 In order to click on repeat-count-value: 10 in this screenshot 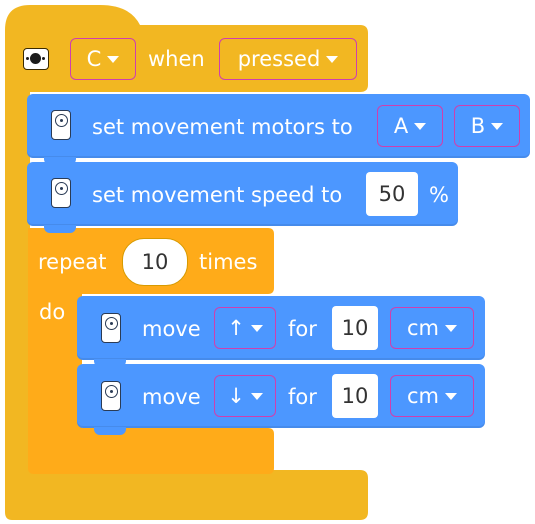, I will do `click(155, 262)`.